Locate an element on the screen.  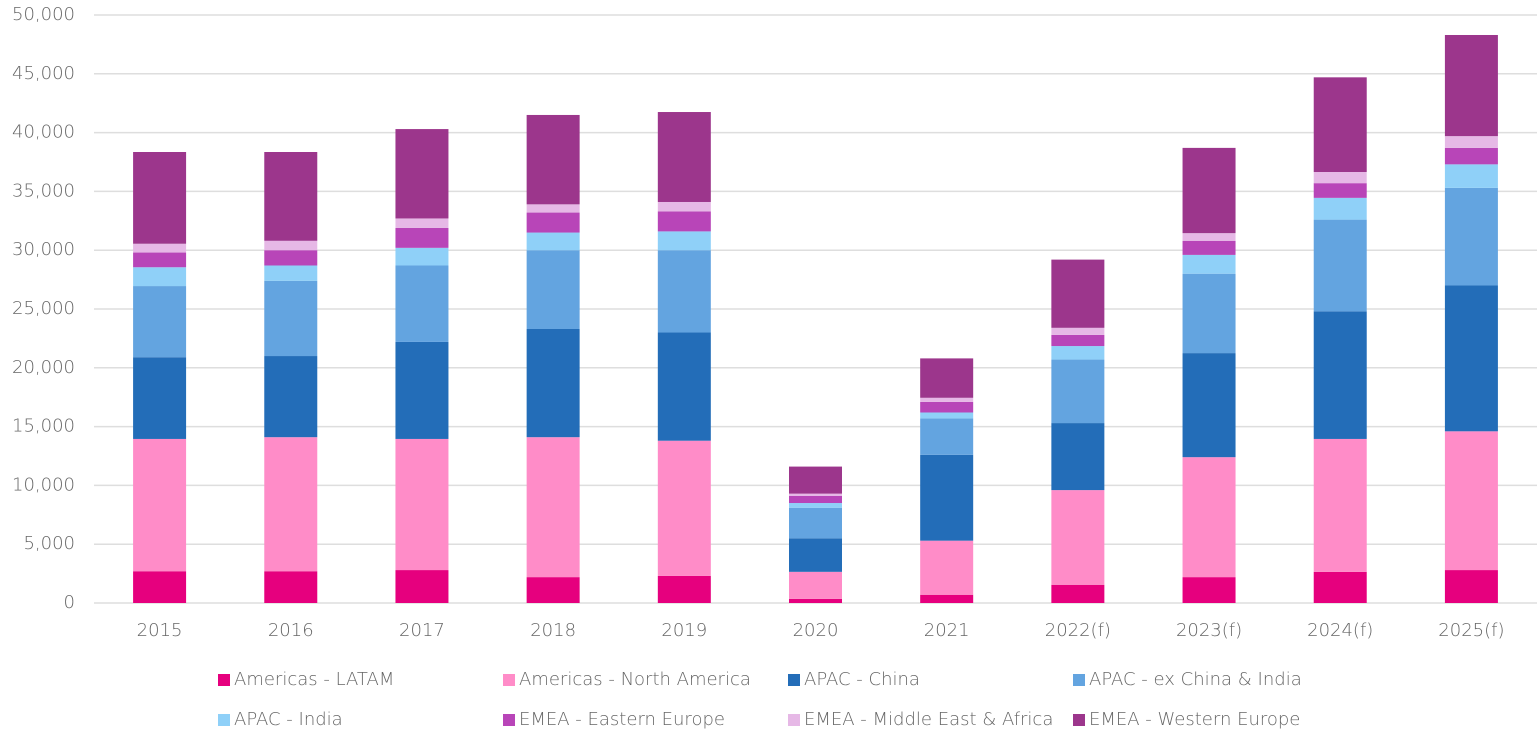
legend-label: APAC - China is located at coordinates (862, 679).